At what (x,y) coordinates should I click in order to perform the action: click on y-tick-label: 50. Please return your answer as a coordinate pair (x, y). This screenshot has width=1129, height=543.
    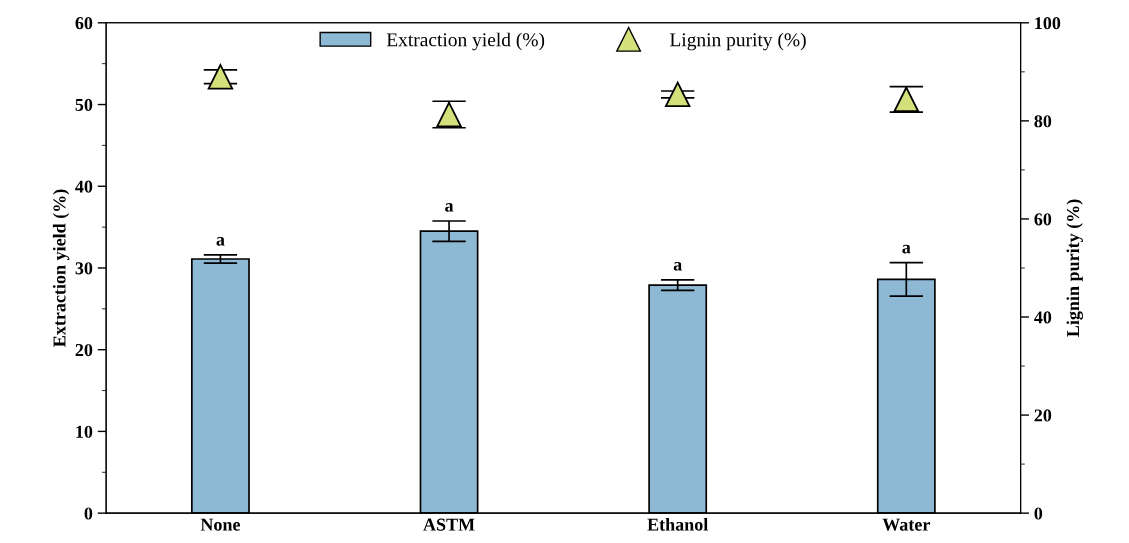
    Looking at the image, I should click on (84, 104).